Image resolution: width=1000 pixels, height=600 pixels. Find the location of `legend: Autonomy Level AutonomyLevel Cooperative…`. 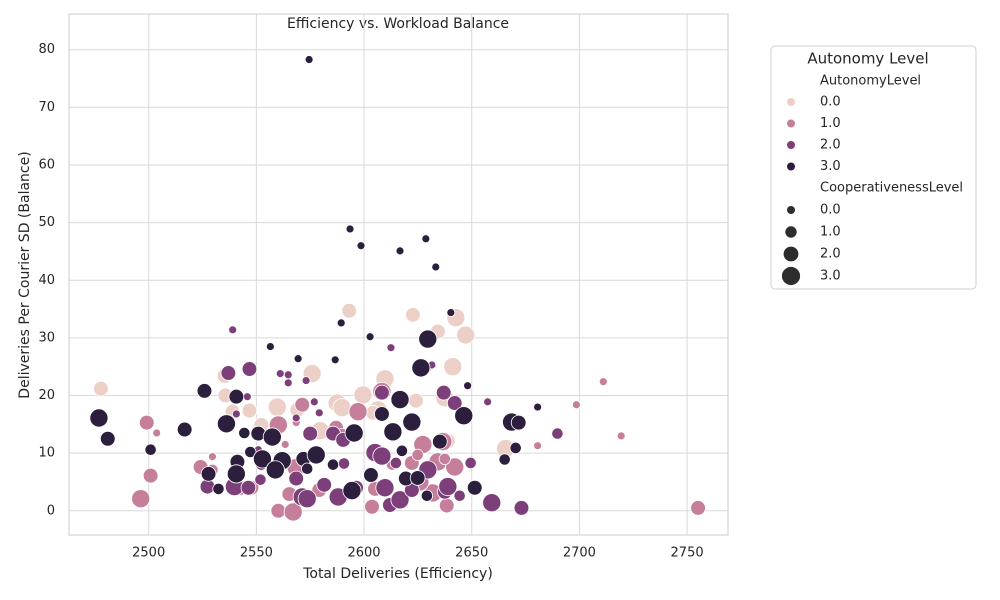

legend: Autonomy Level AutonomyLevel Cooperative… is located at coordinates (873, 167).